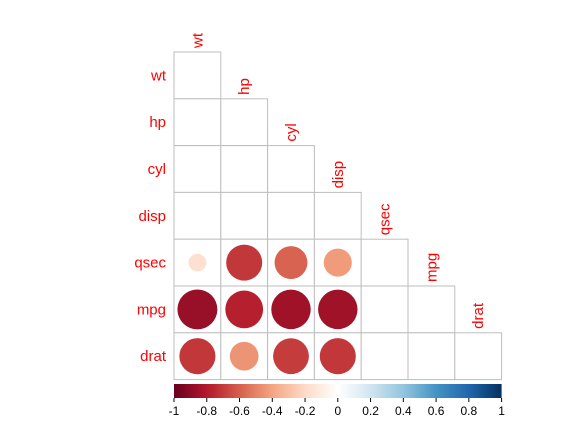 The width and height of the screenshot is (579, 435). What do you see at coordinates (197, 40) in the screenshot?
I see `column-label-wt: wt` at bounding box center [197, 40].